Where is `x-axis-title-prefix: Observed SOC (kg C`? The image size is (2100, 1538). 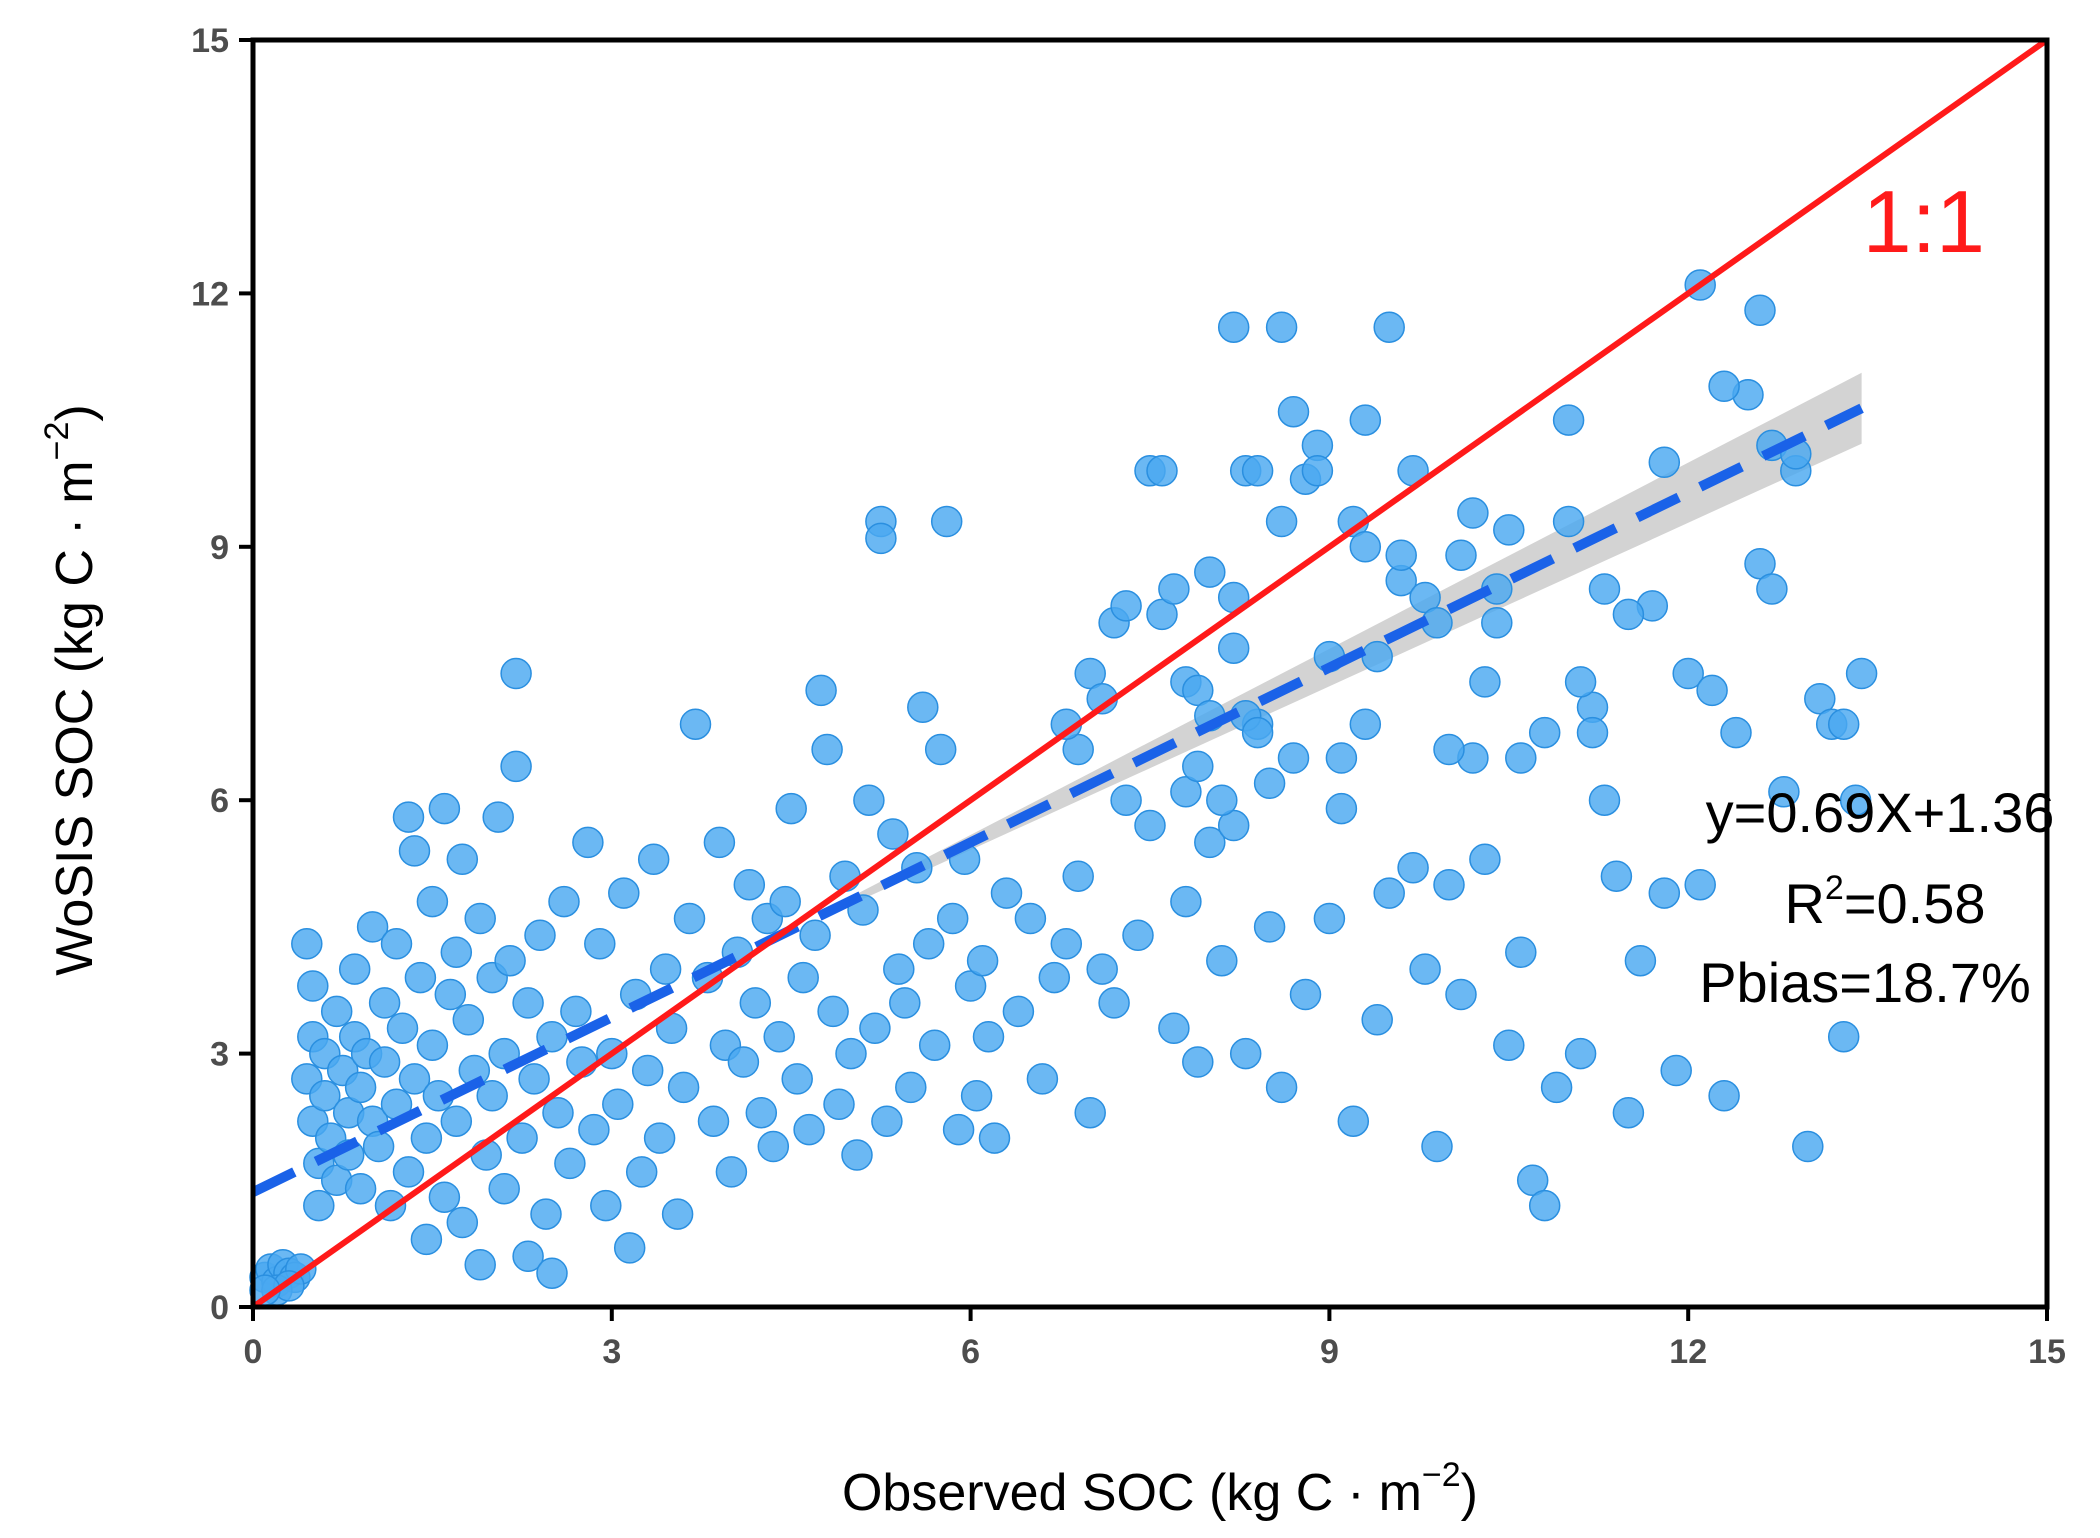 x-axis-title-prefix: Observed SOC (kg C is located at coordinates (1087, 1493).